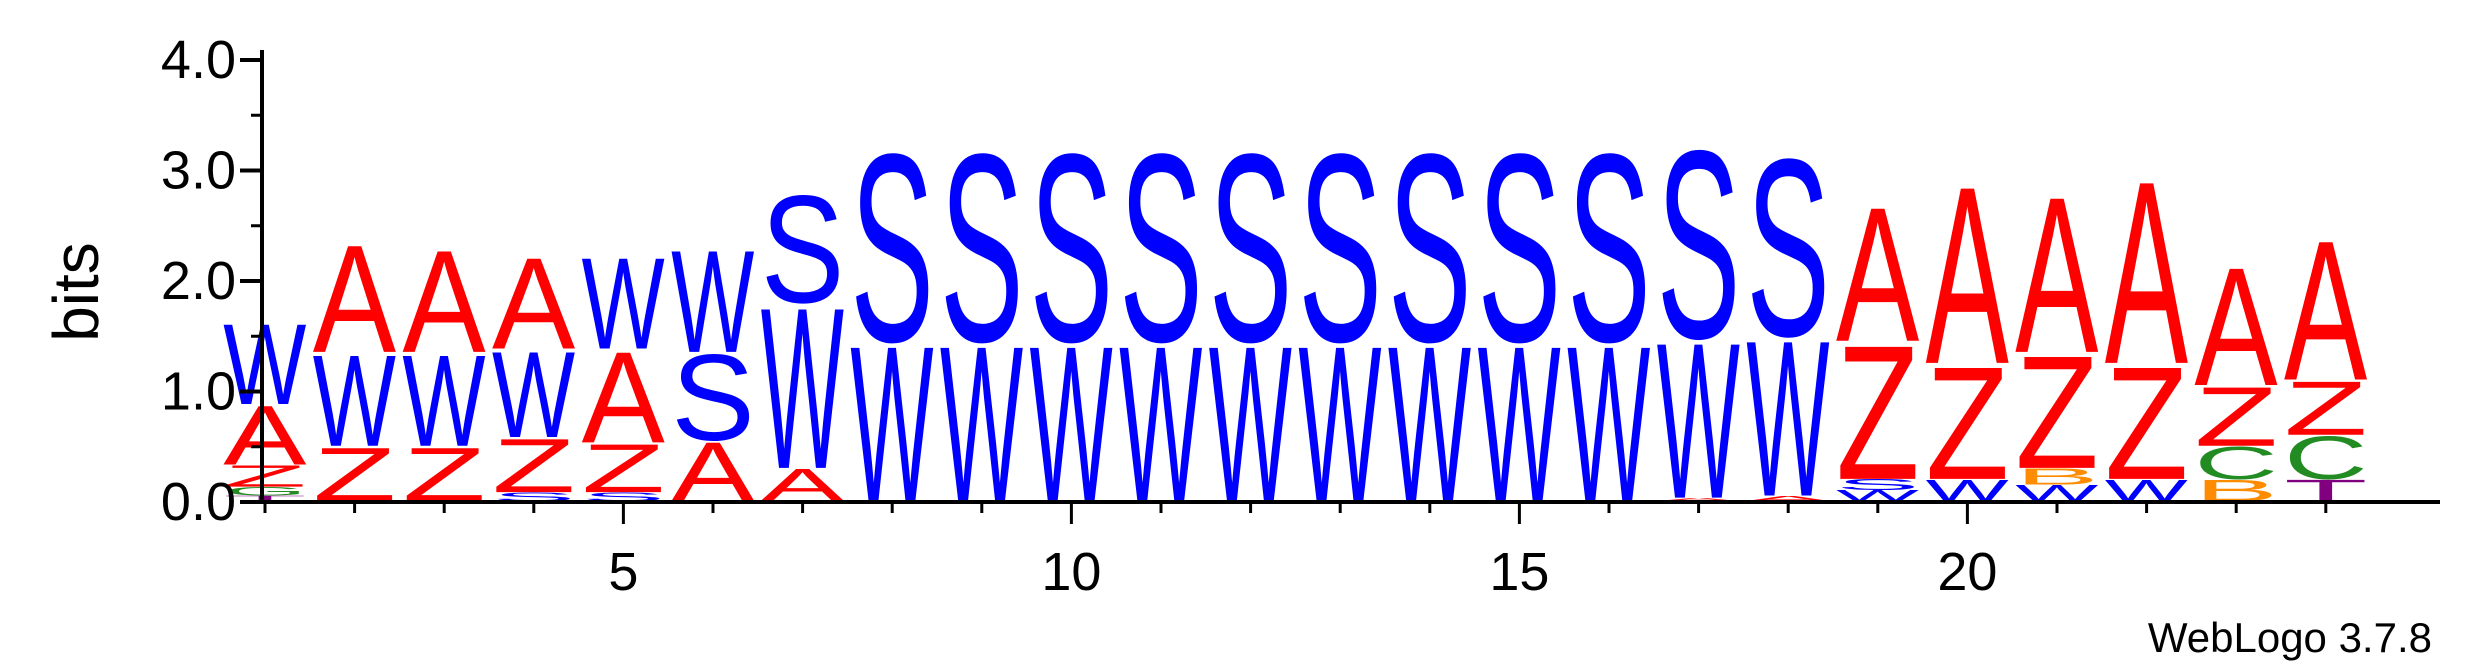 This screenshot has width=2475, height=667. What do you see at coordinates (1519, 572) in the screenshot?
I see `x-tick-label: 15` at bounding box center [1519, 572].